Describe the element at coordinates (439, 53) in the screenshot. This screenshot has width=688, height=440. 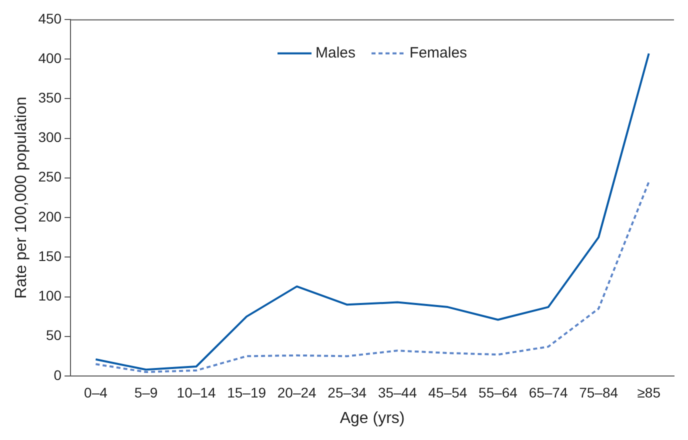
I see `legend-label: Females` at that location.